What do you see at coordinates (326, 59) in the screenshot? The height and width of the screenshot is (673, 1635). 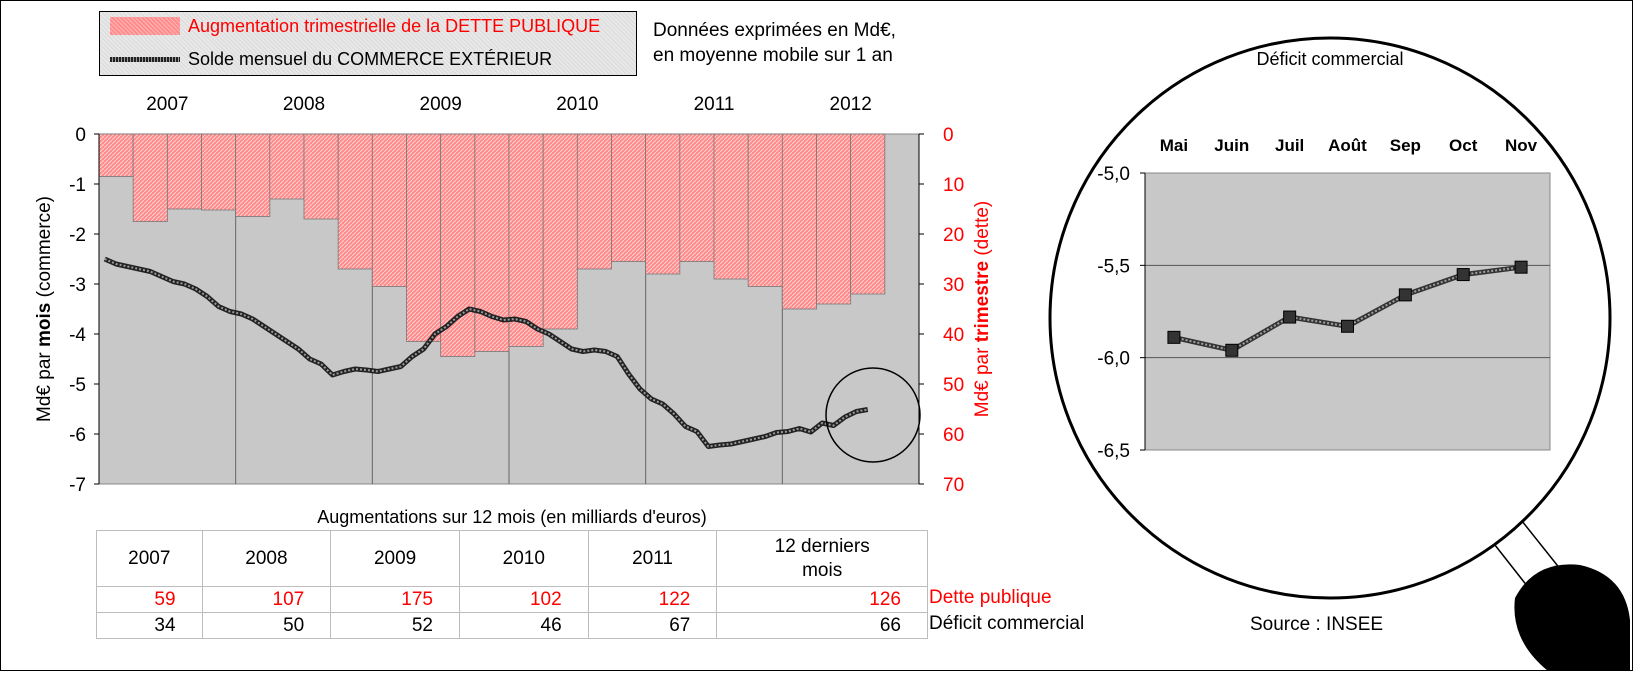 I see `legend-item-trade: Solde mensuel du COMMERCE EXTÉRIEUR` at bounding box center [326, 59].